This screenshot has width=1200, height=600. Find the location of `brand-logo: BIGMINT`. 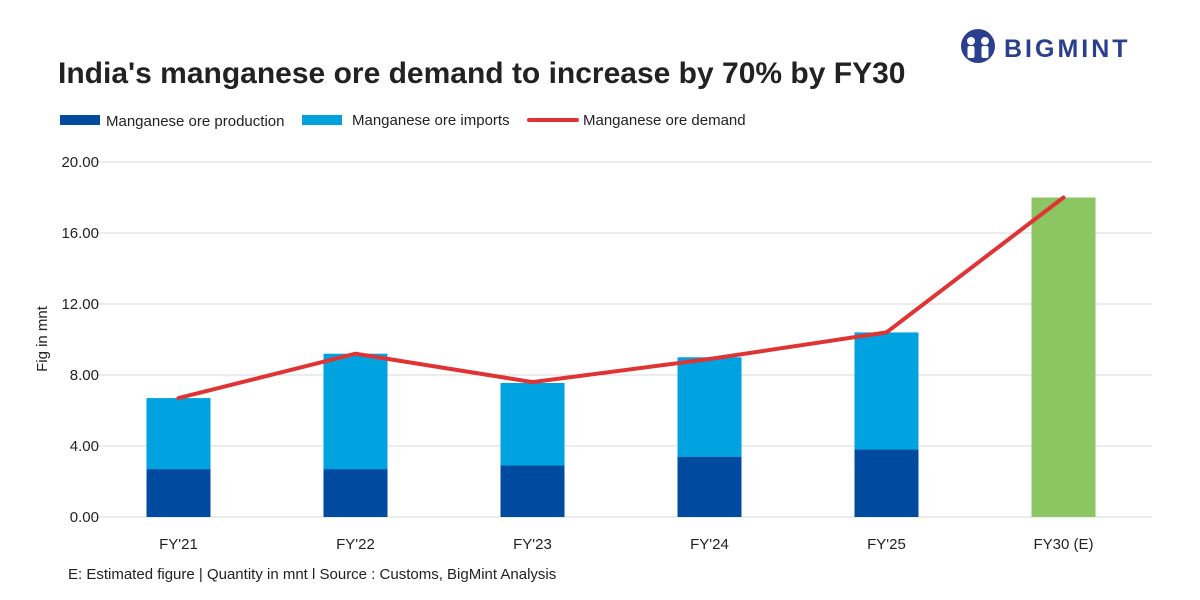

brand-logo: BIGMINT is located at coordinates (1046, 46).